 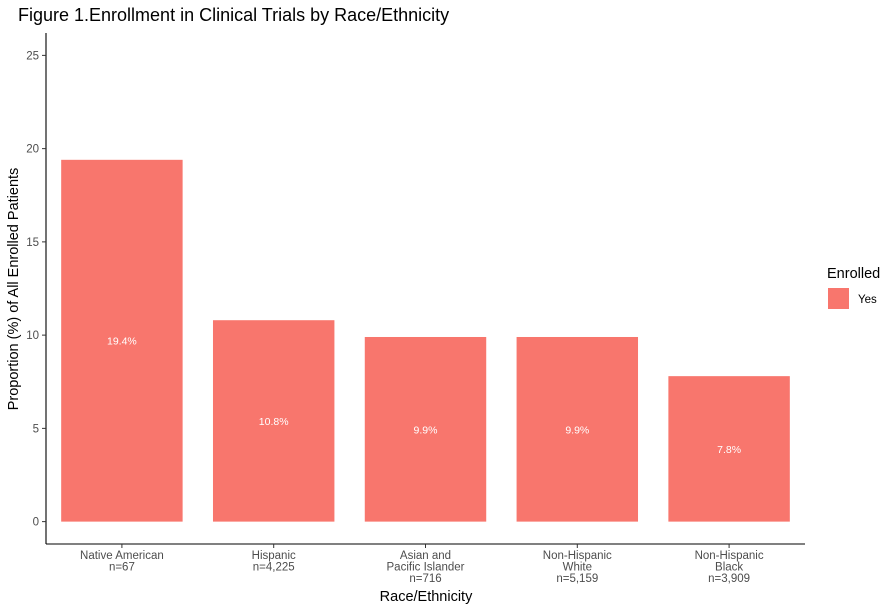 I want to click on x-axis-title: Race/Ethnicity, so click(x=426, y=597).